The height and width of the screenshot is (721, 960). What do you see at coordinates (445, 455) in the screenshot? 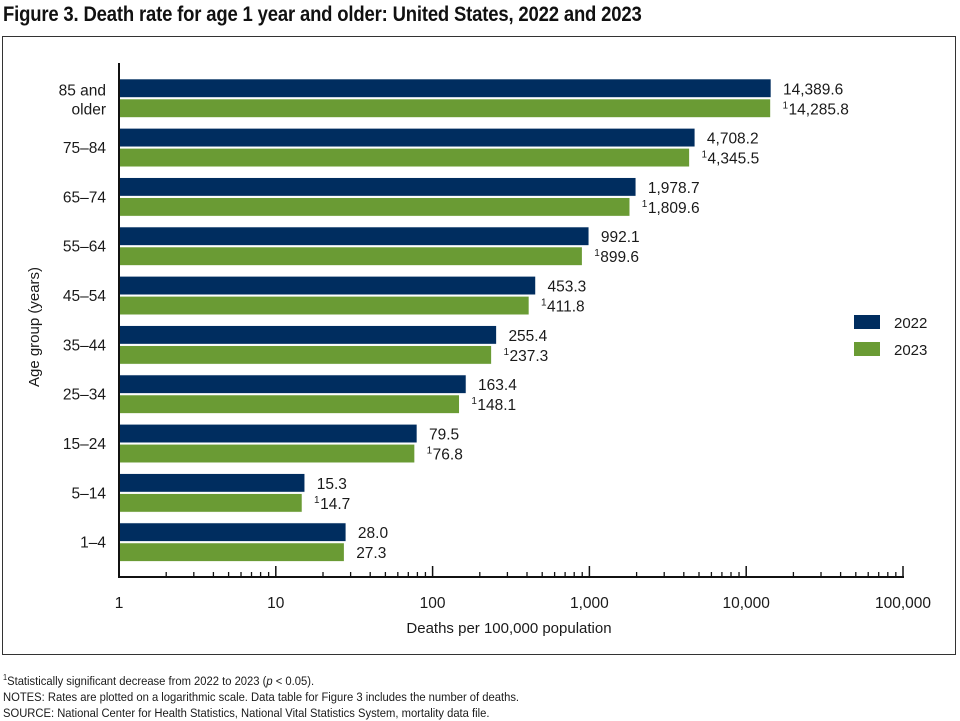
I see `value-label-2023-7: 176.8` at bounding box center [445, 455].